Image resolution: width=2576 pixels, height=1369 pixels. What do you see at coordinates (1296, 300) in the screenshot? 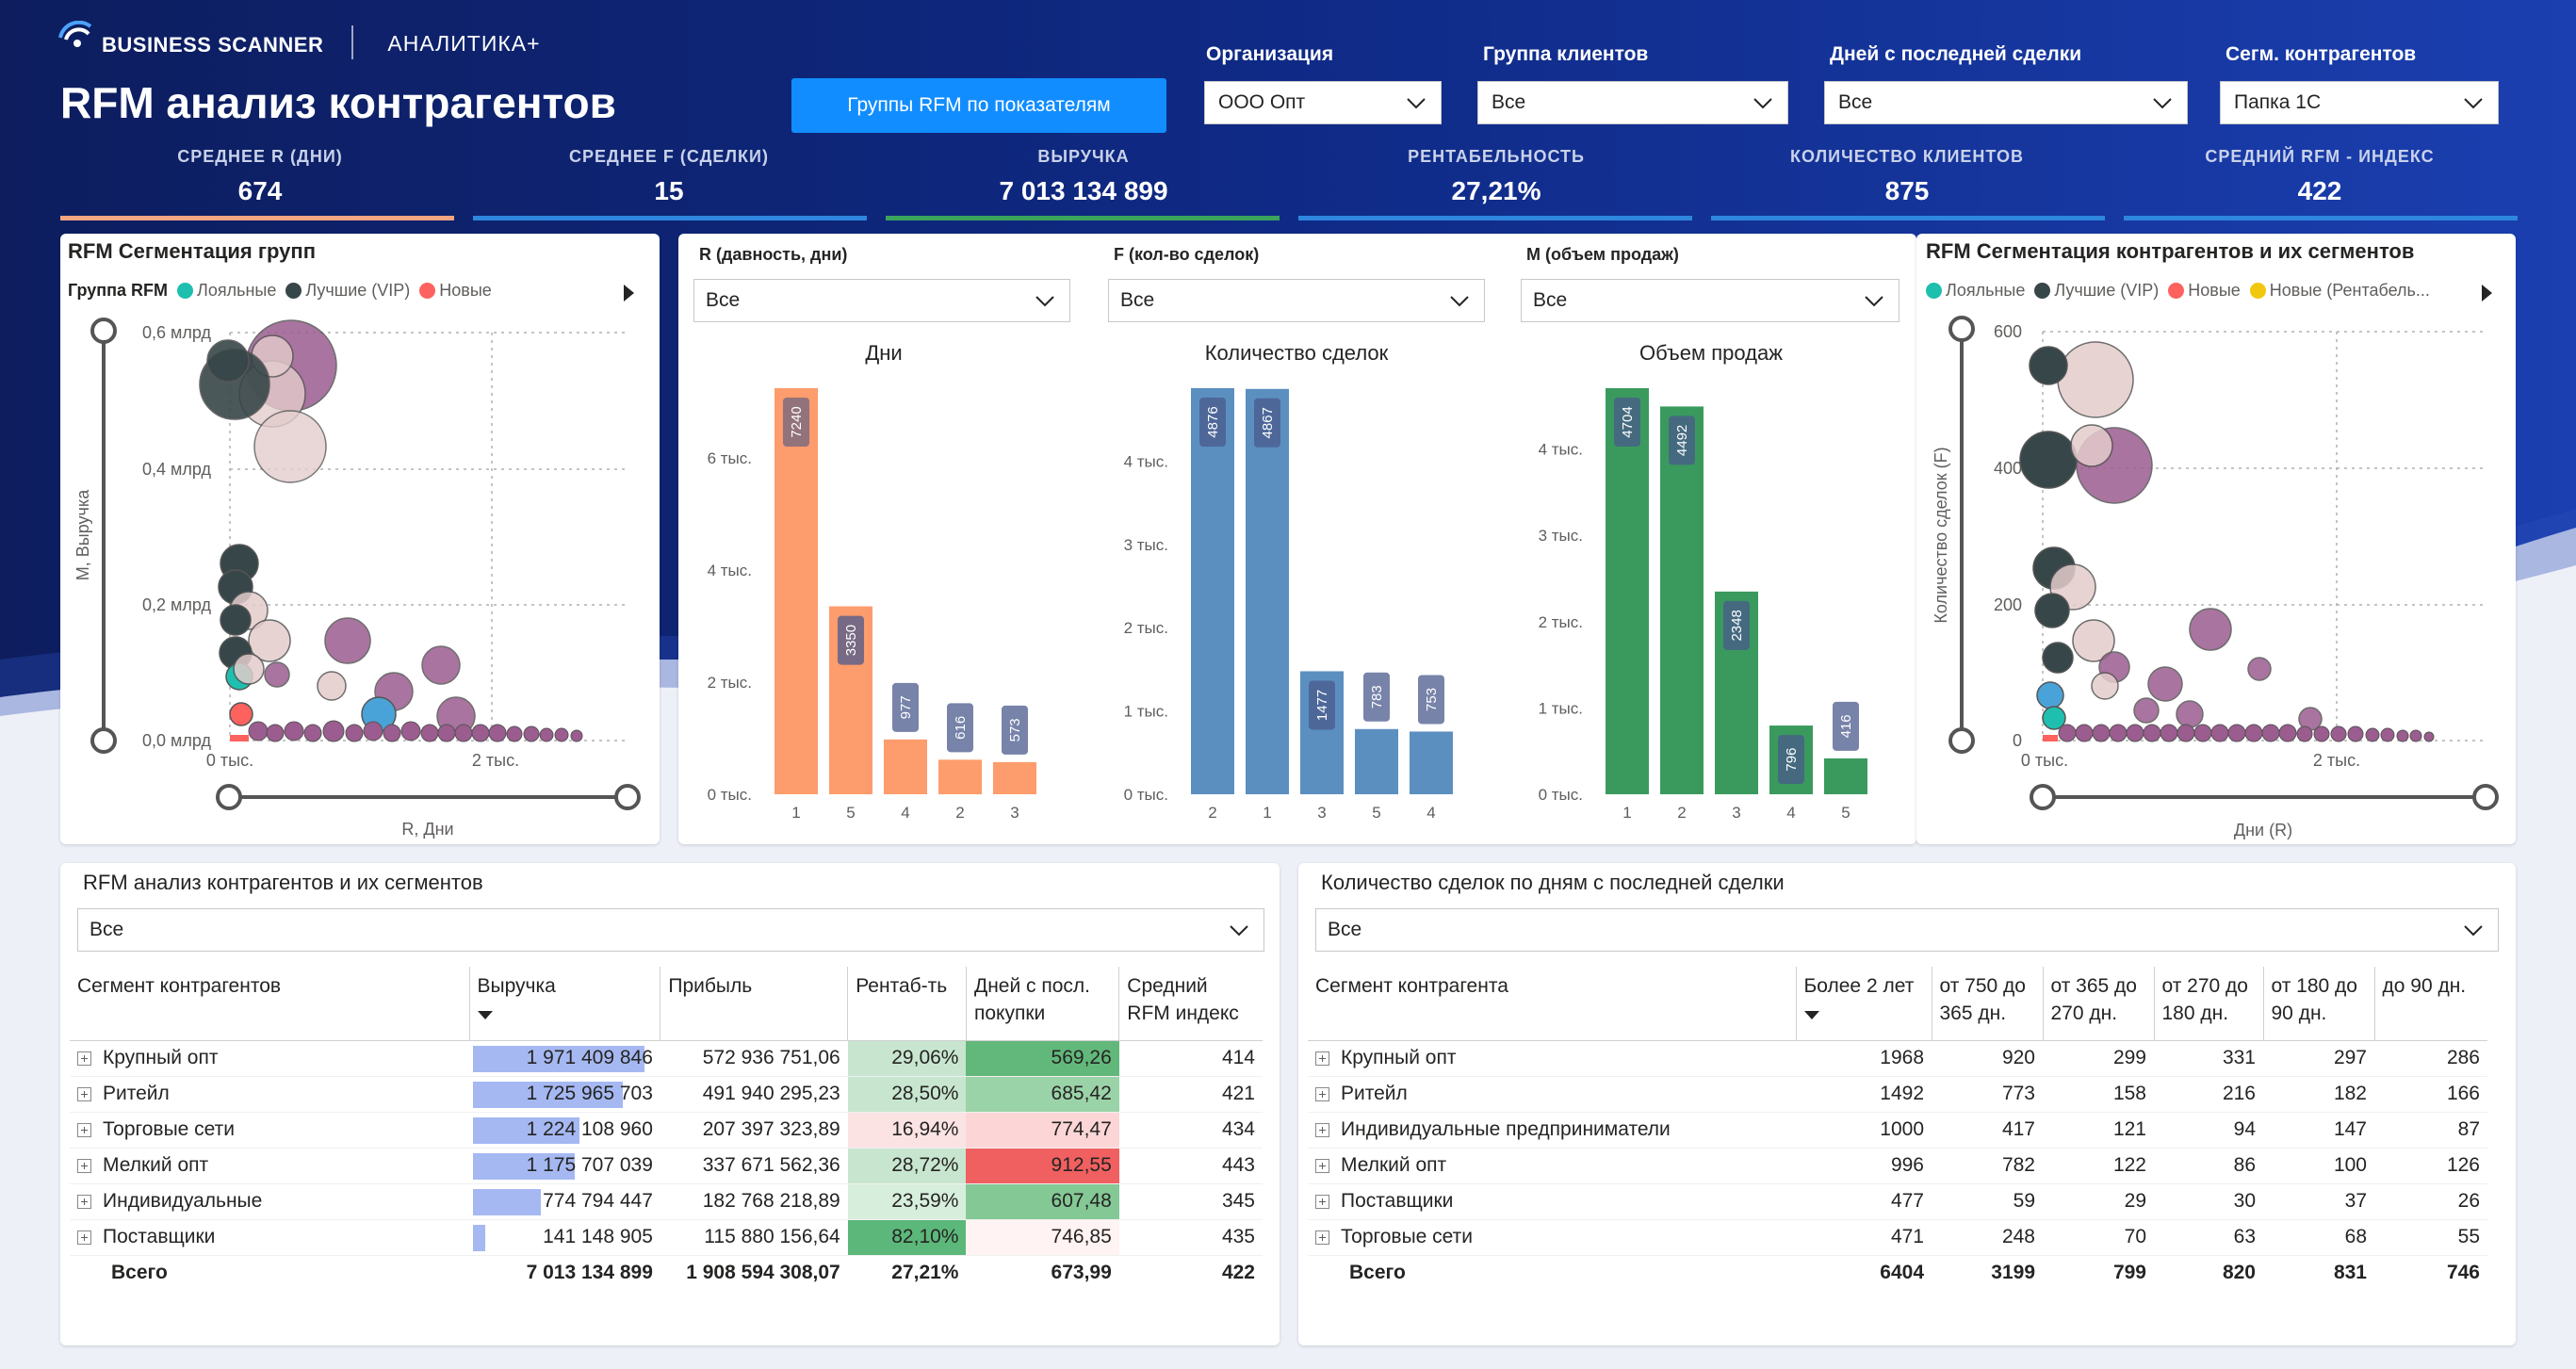
I see `f-filter-select: Все` at bounding box center [1296, 300].